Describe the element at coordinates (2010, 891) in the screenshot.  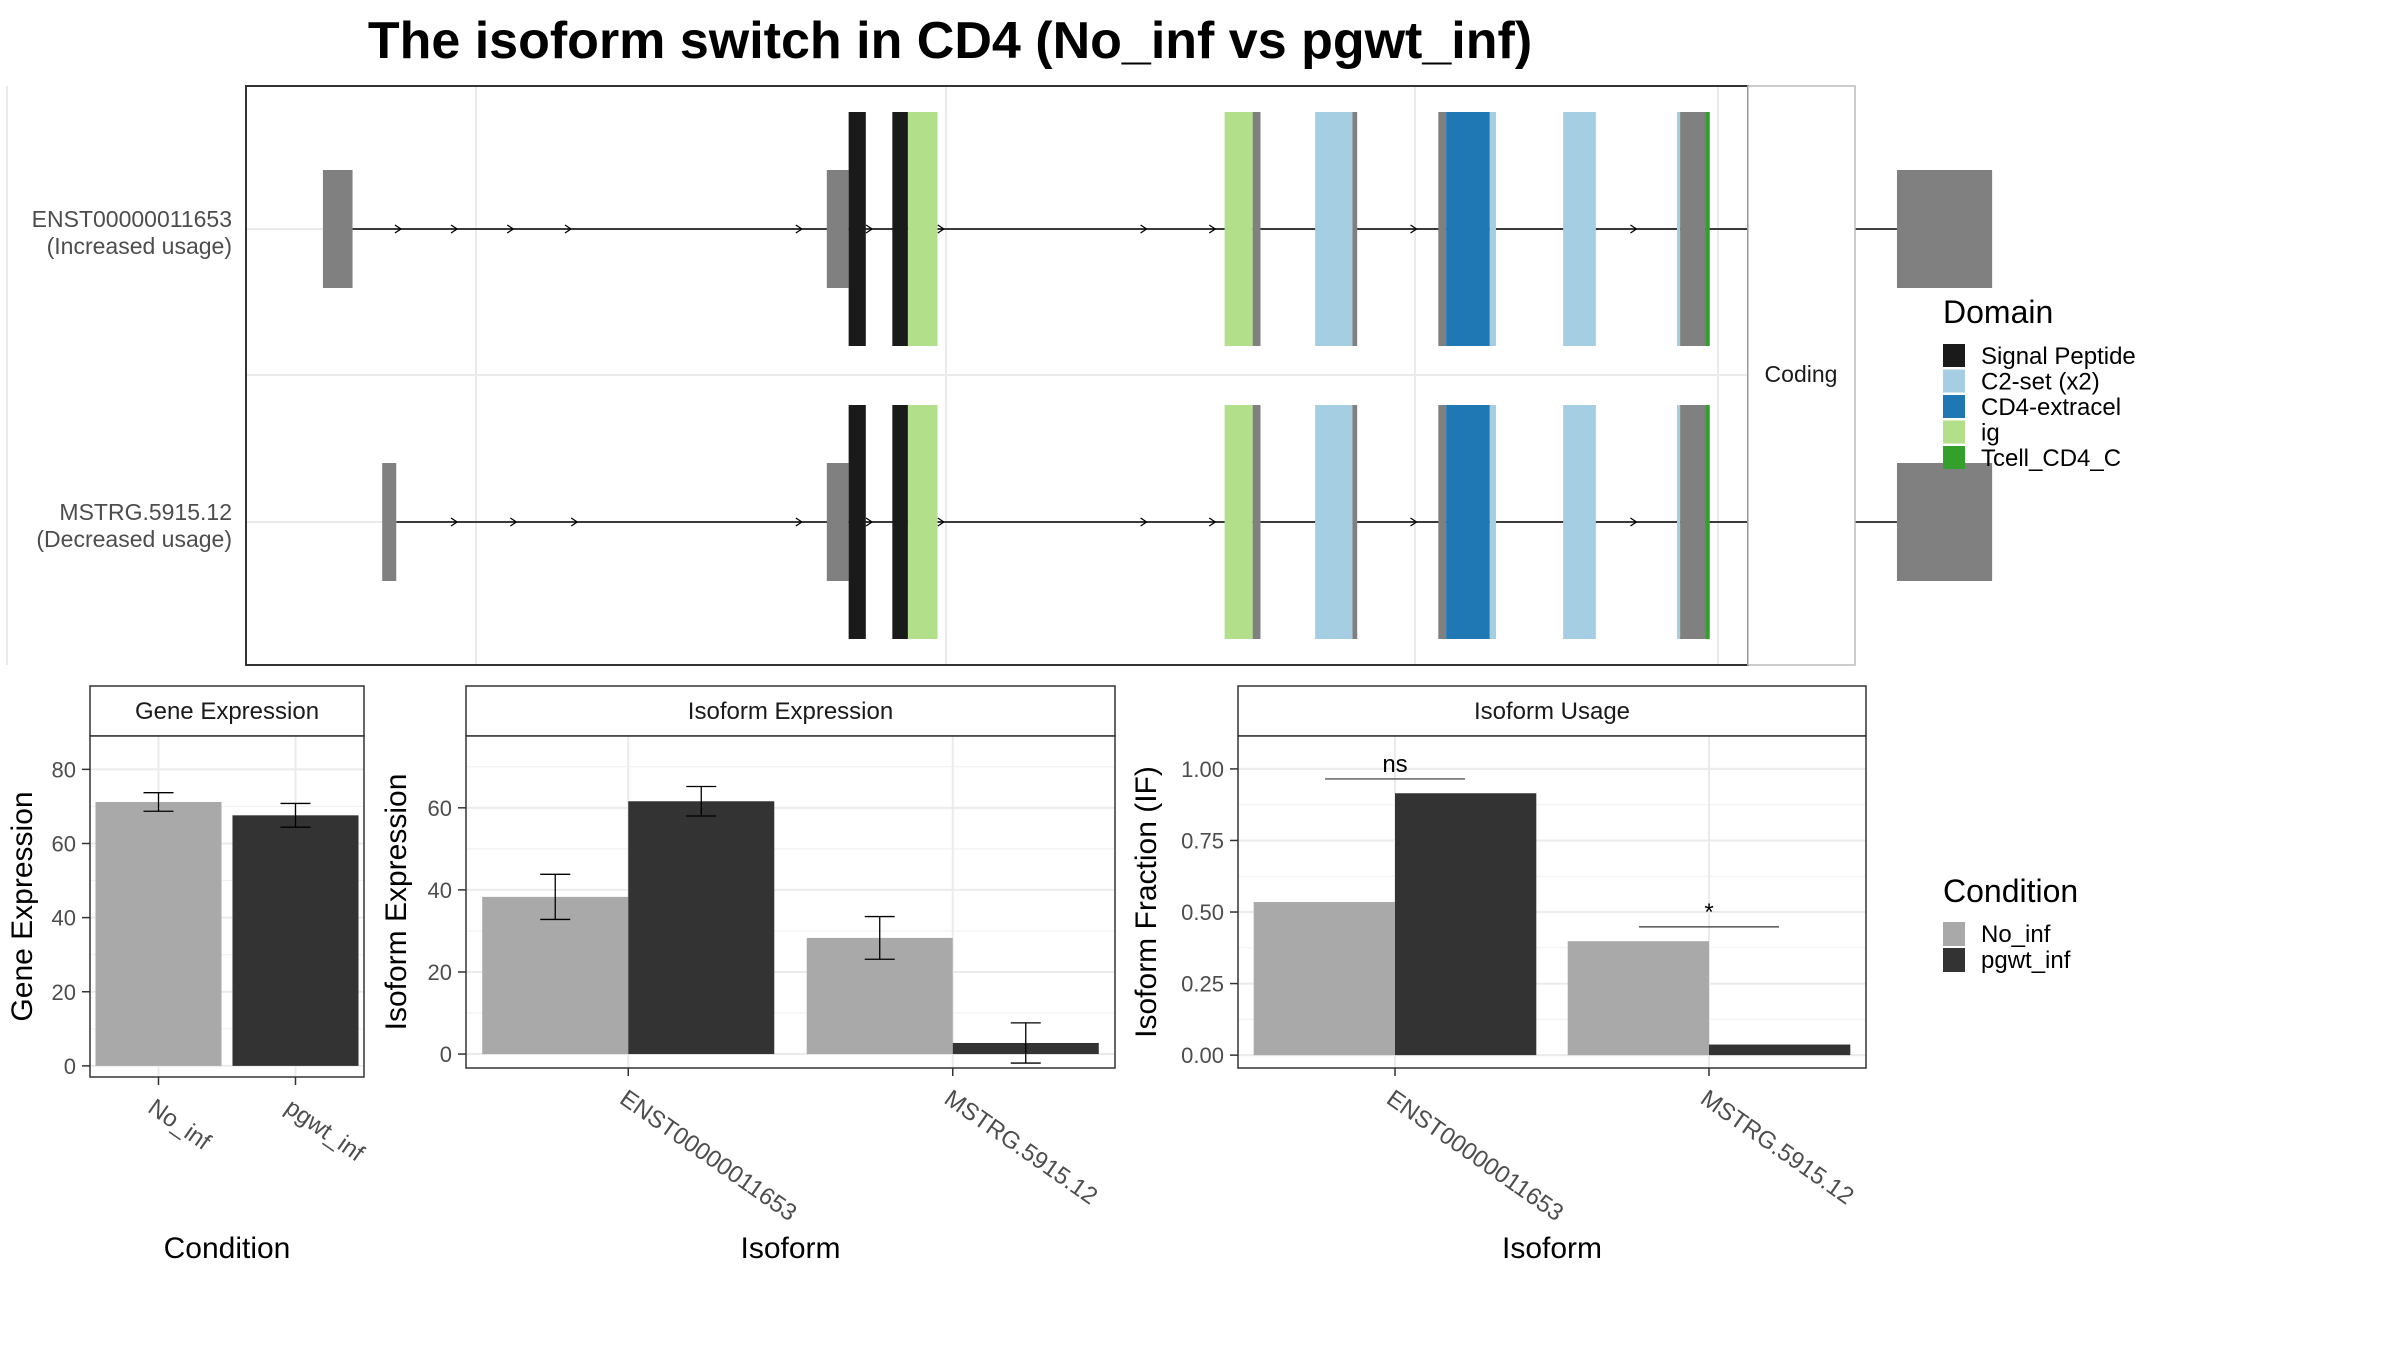
I see `condition-legend-title: Condition` at that location.